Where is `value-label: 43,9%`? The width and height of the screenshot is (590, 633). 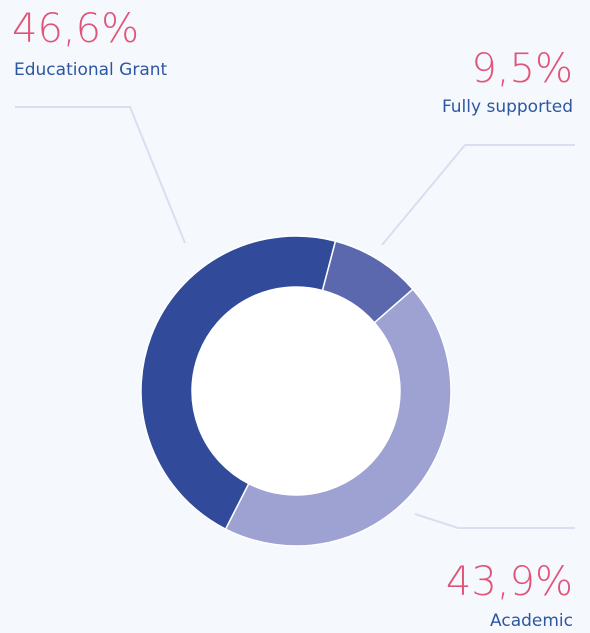
value-label: 43,9% is located at coordinates (509, 582).